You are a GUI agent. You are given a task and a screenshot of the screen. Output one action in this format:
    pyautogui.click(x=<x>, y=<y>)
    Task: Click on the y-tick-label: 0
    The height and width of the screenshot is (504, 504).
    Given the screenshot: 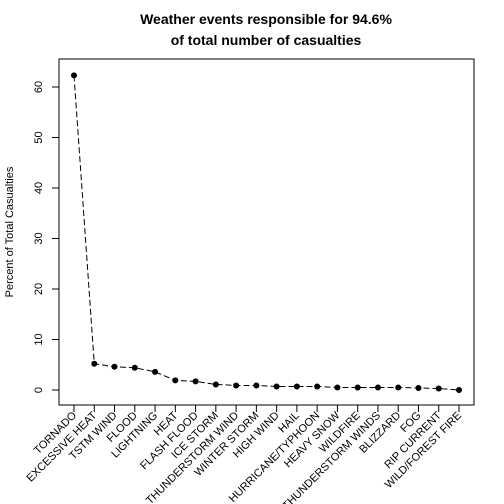 What is the action you would take?
    pyautogui.click(x=39, y=390)
    